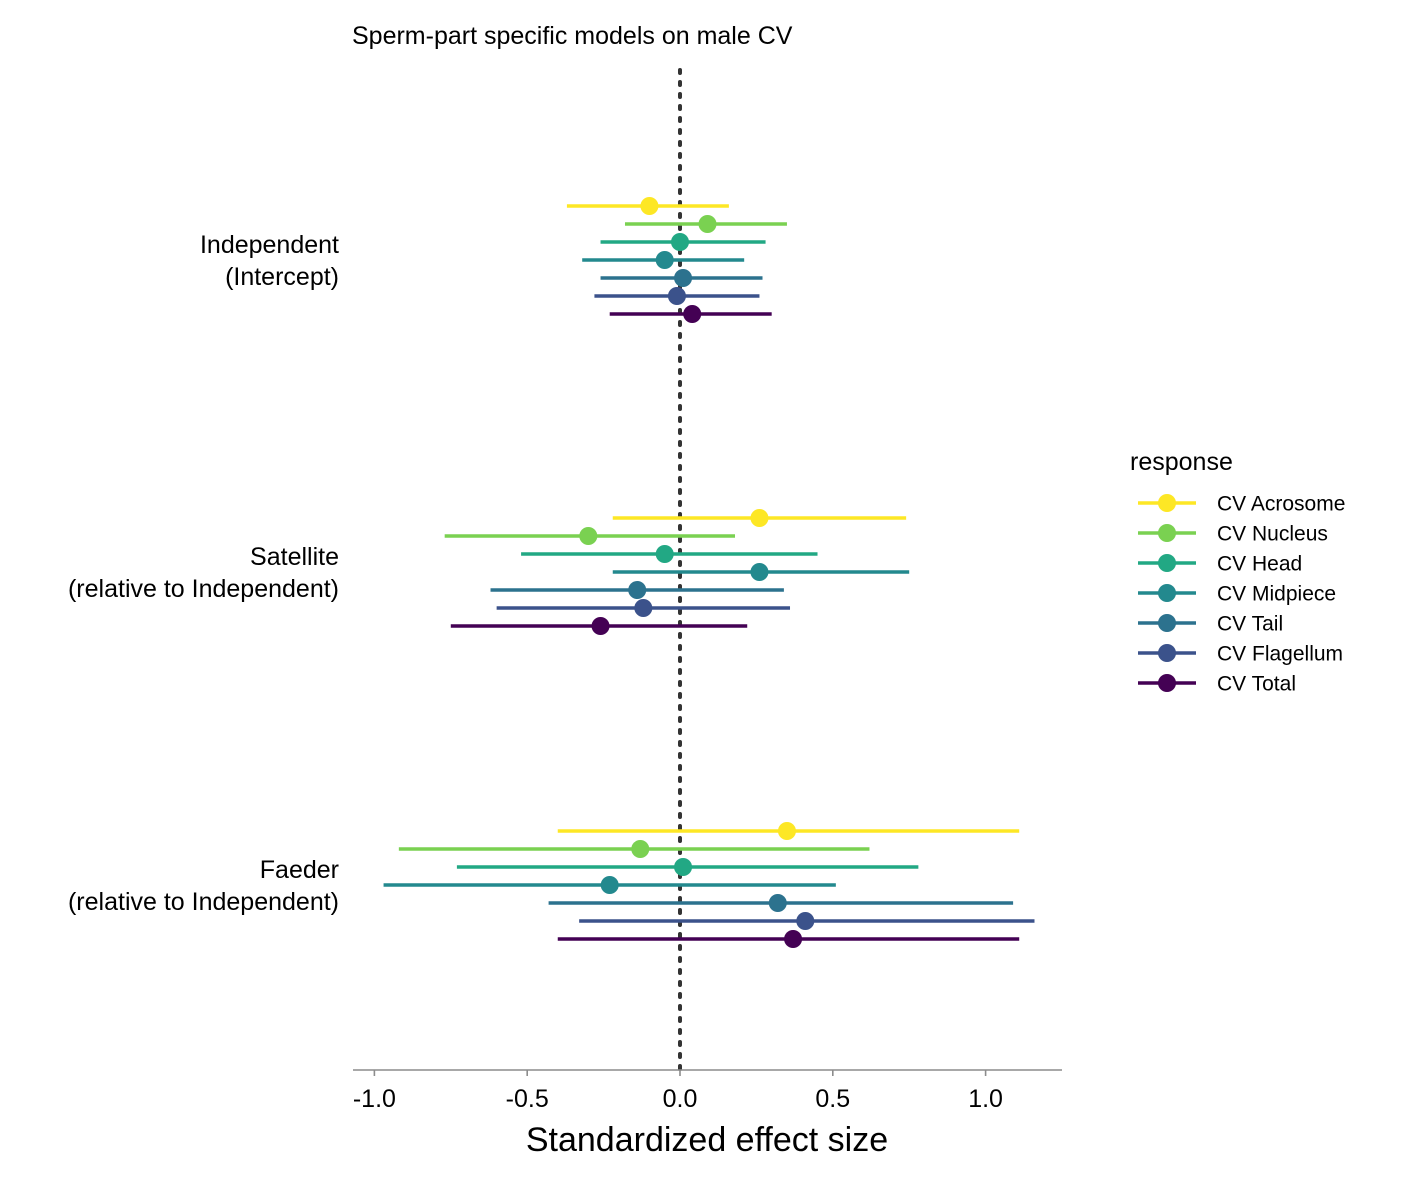 Image resolution: width=1417 pixels, height=1181 pixels. I want to click on legend-item-cv-flagellum: CV Flagellum, so click(1240, 654).